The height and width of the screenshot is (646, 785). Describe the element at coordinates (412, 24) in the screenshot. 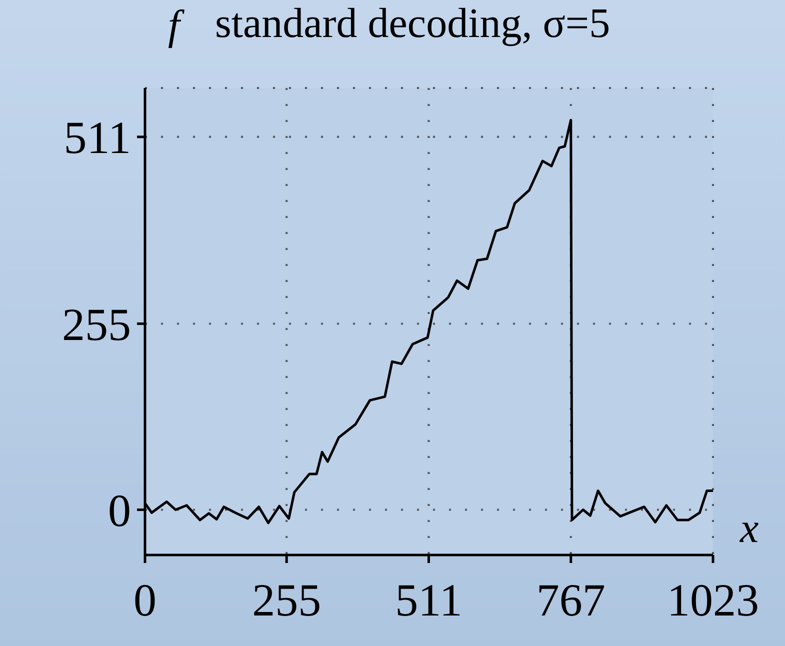

I see `chart-title: standard decoding, σ=5` at that location.